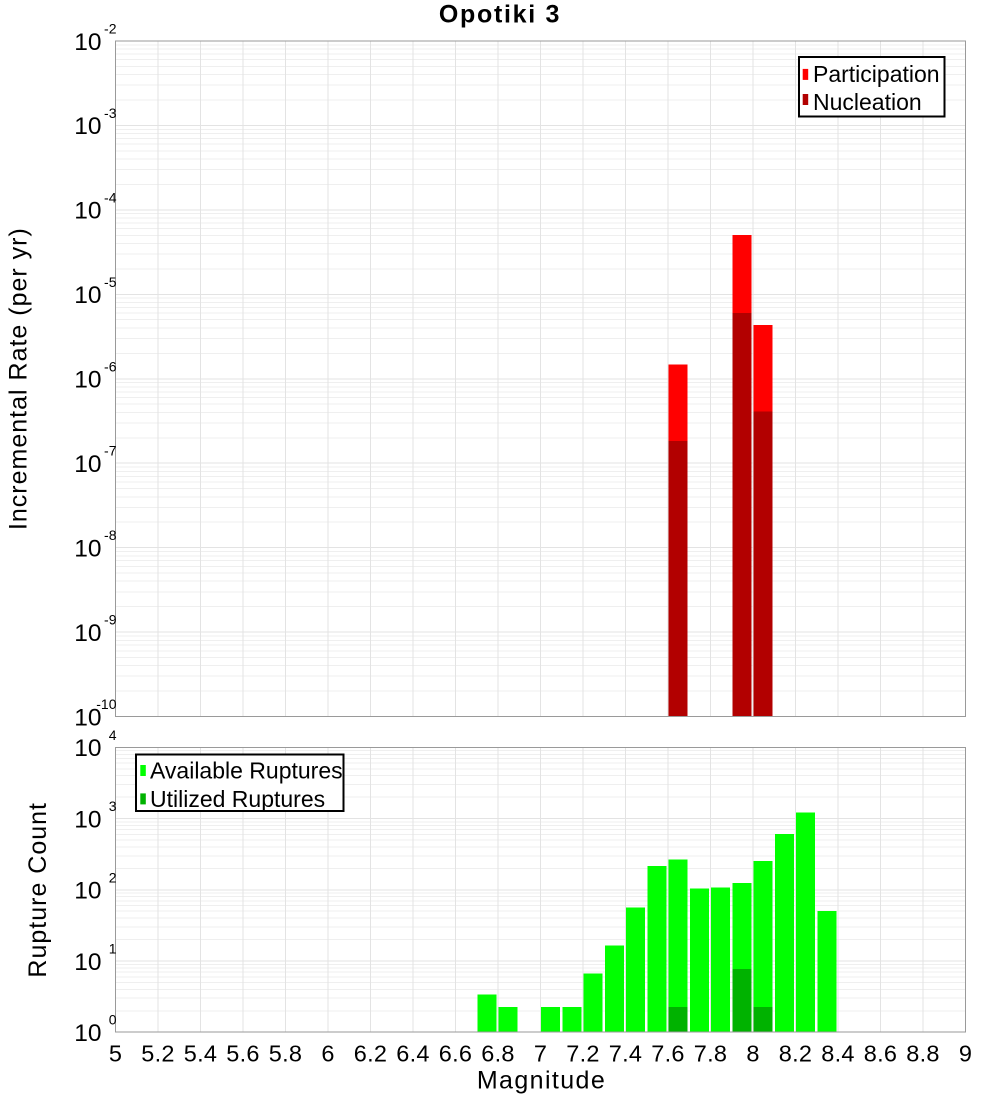 Image resolution: width=1000 pixels, height=1105 pixels. I want to click on svg-text: 6.4, so click(412, 1054).